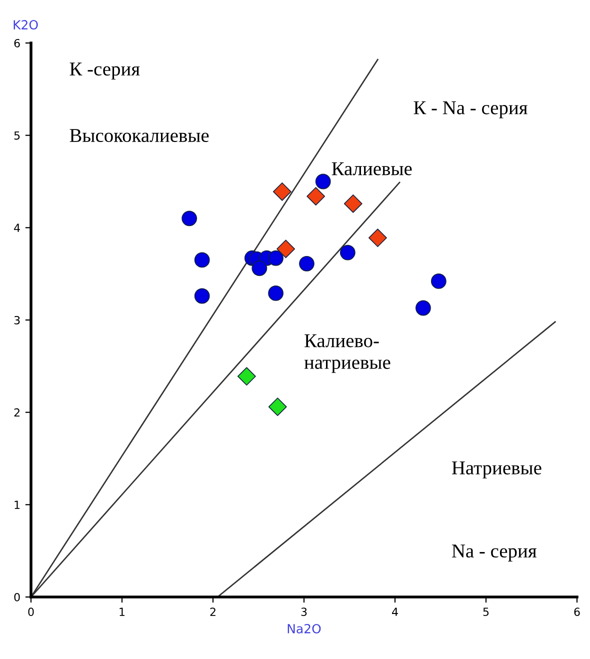  Describe the element at coordinates (31, 612) in the screenshot. I see `x-tick-label: 0` at that location.